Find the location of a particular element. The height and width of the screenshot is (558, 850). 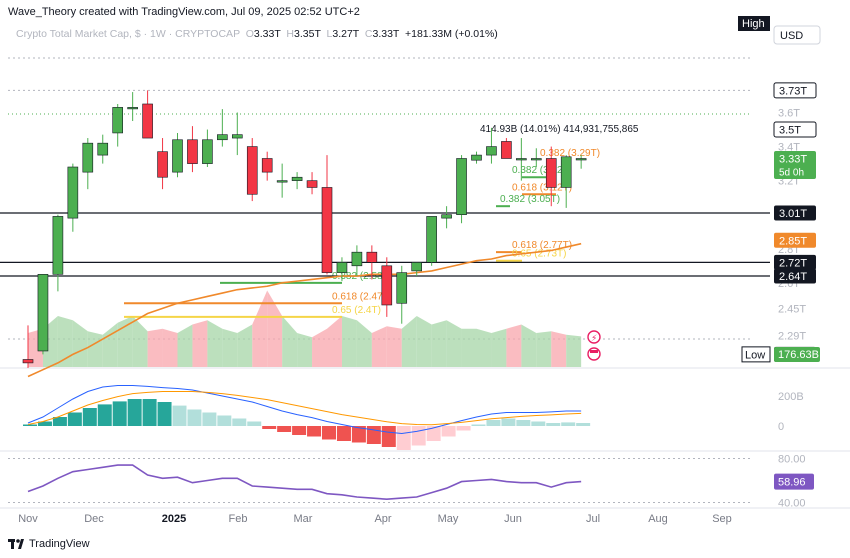

fib-label: 0.618 (2.77T) is located at coordinates (542, 245).